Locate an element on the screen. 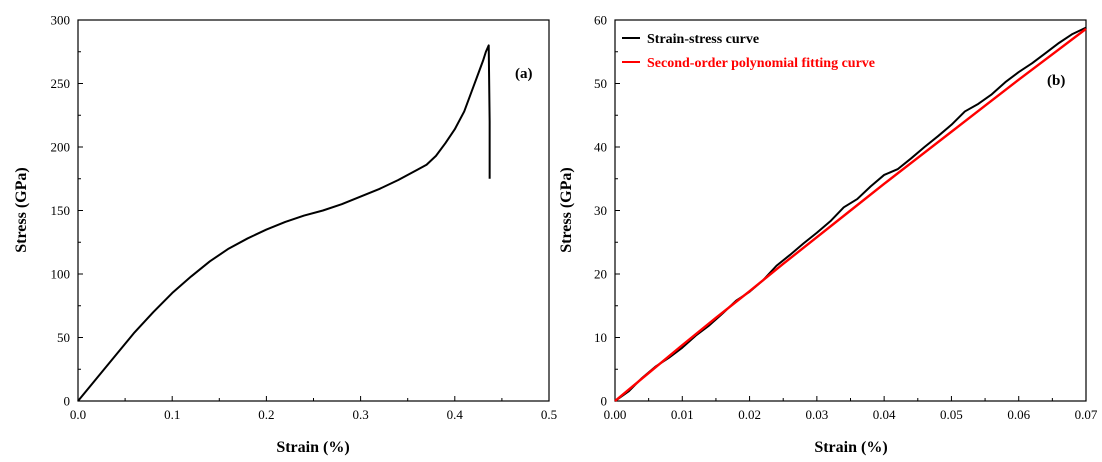 Image resolution: width=1102 pixels, height=462 pixels. x-tick-label: 0.0 is located at coordinates (78, 414).